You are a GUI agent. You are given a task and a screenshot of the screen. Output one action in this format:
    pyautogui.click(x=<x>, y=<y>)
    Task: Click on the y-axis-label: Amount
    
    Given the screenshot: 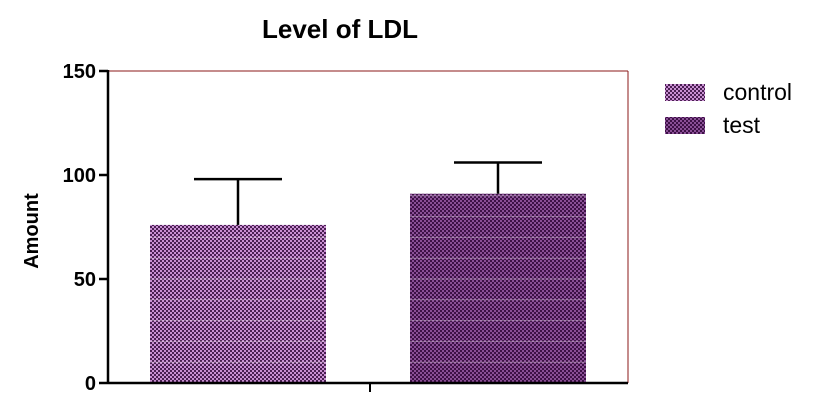 What is the action you would take?
    pyautogui.click(x=32, y=231)
    